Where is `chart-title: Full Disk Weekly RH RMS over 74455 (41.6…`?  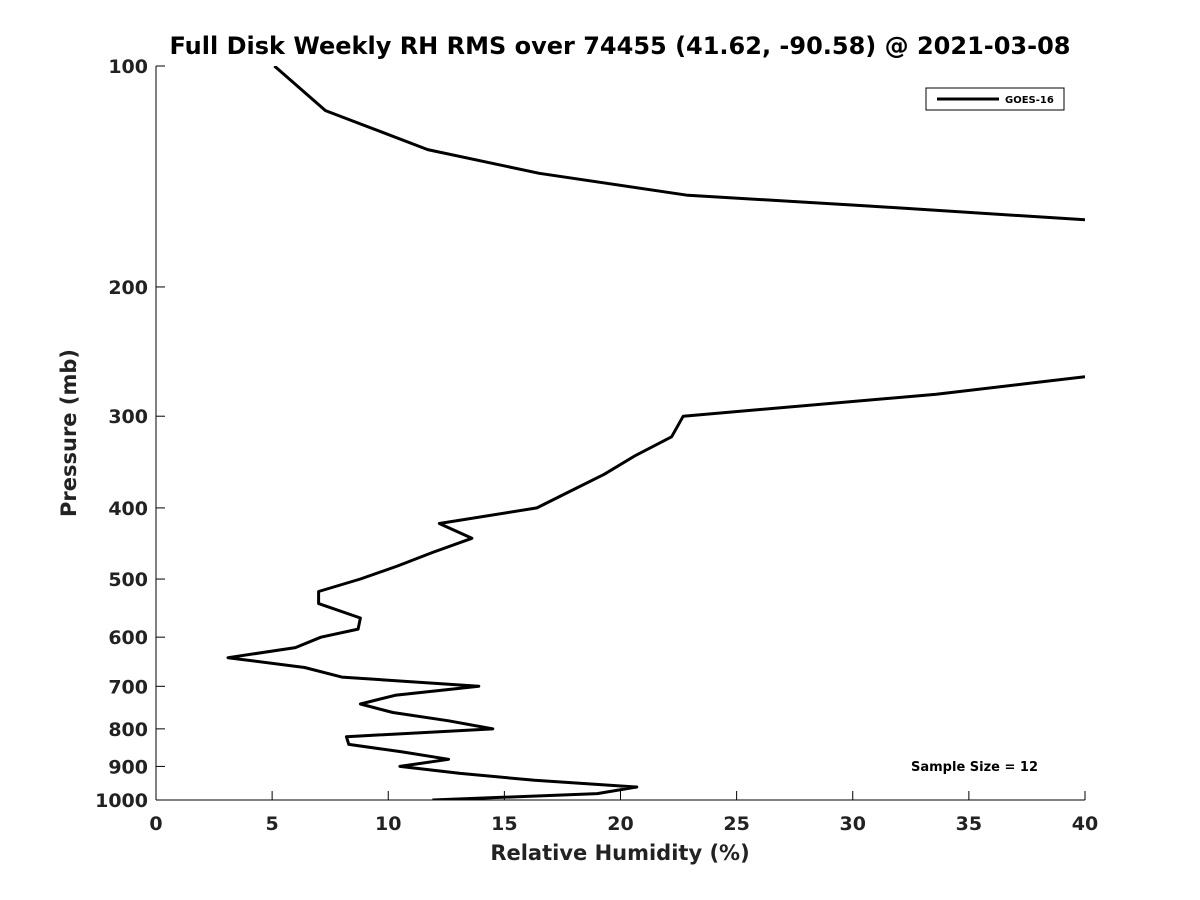 chart-title: Full Disk Weekly RH RMS over 74455 (41.6… is located at coordinates (619, 46).